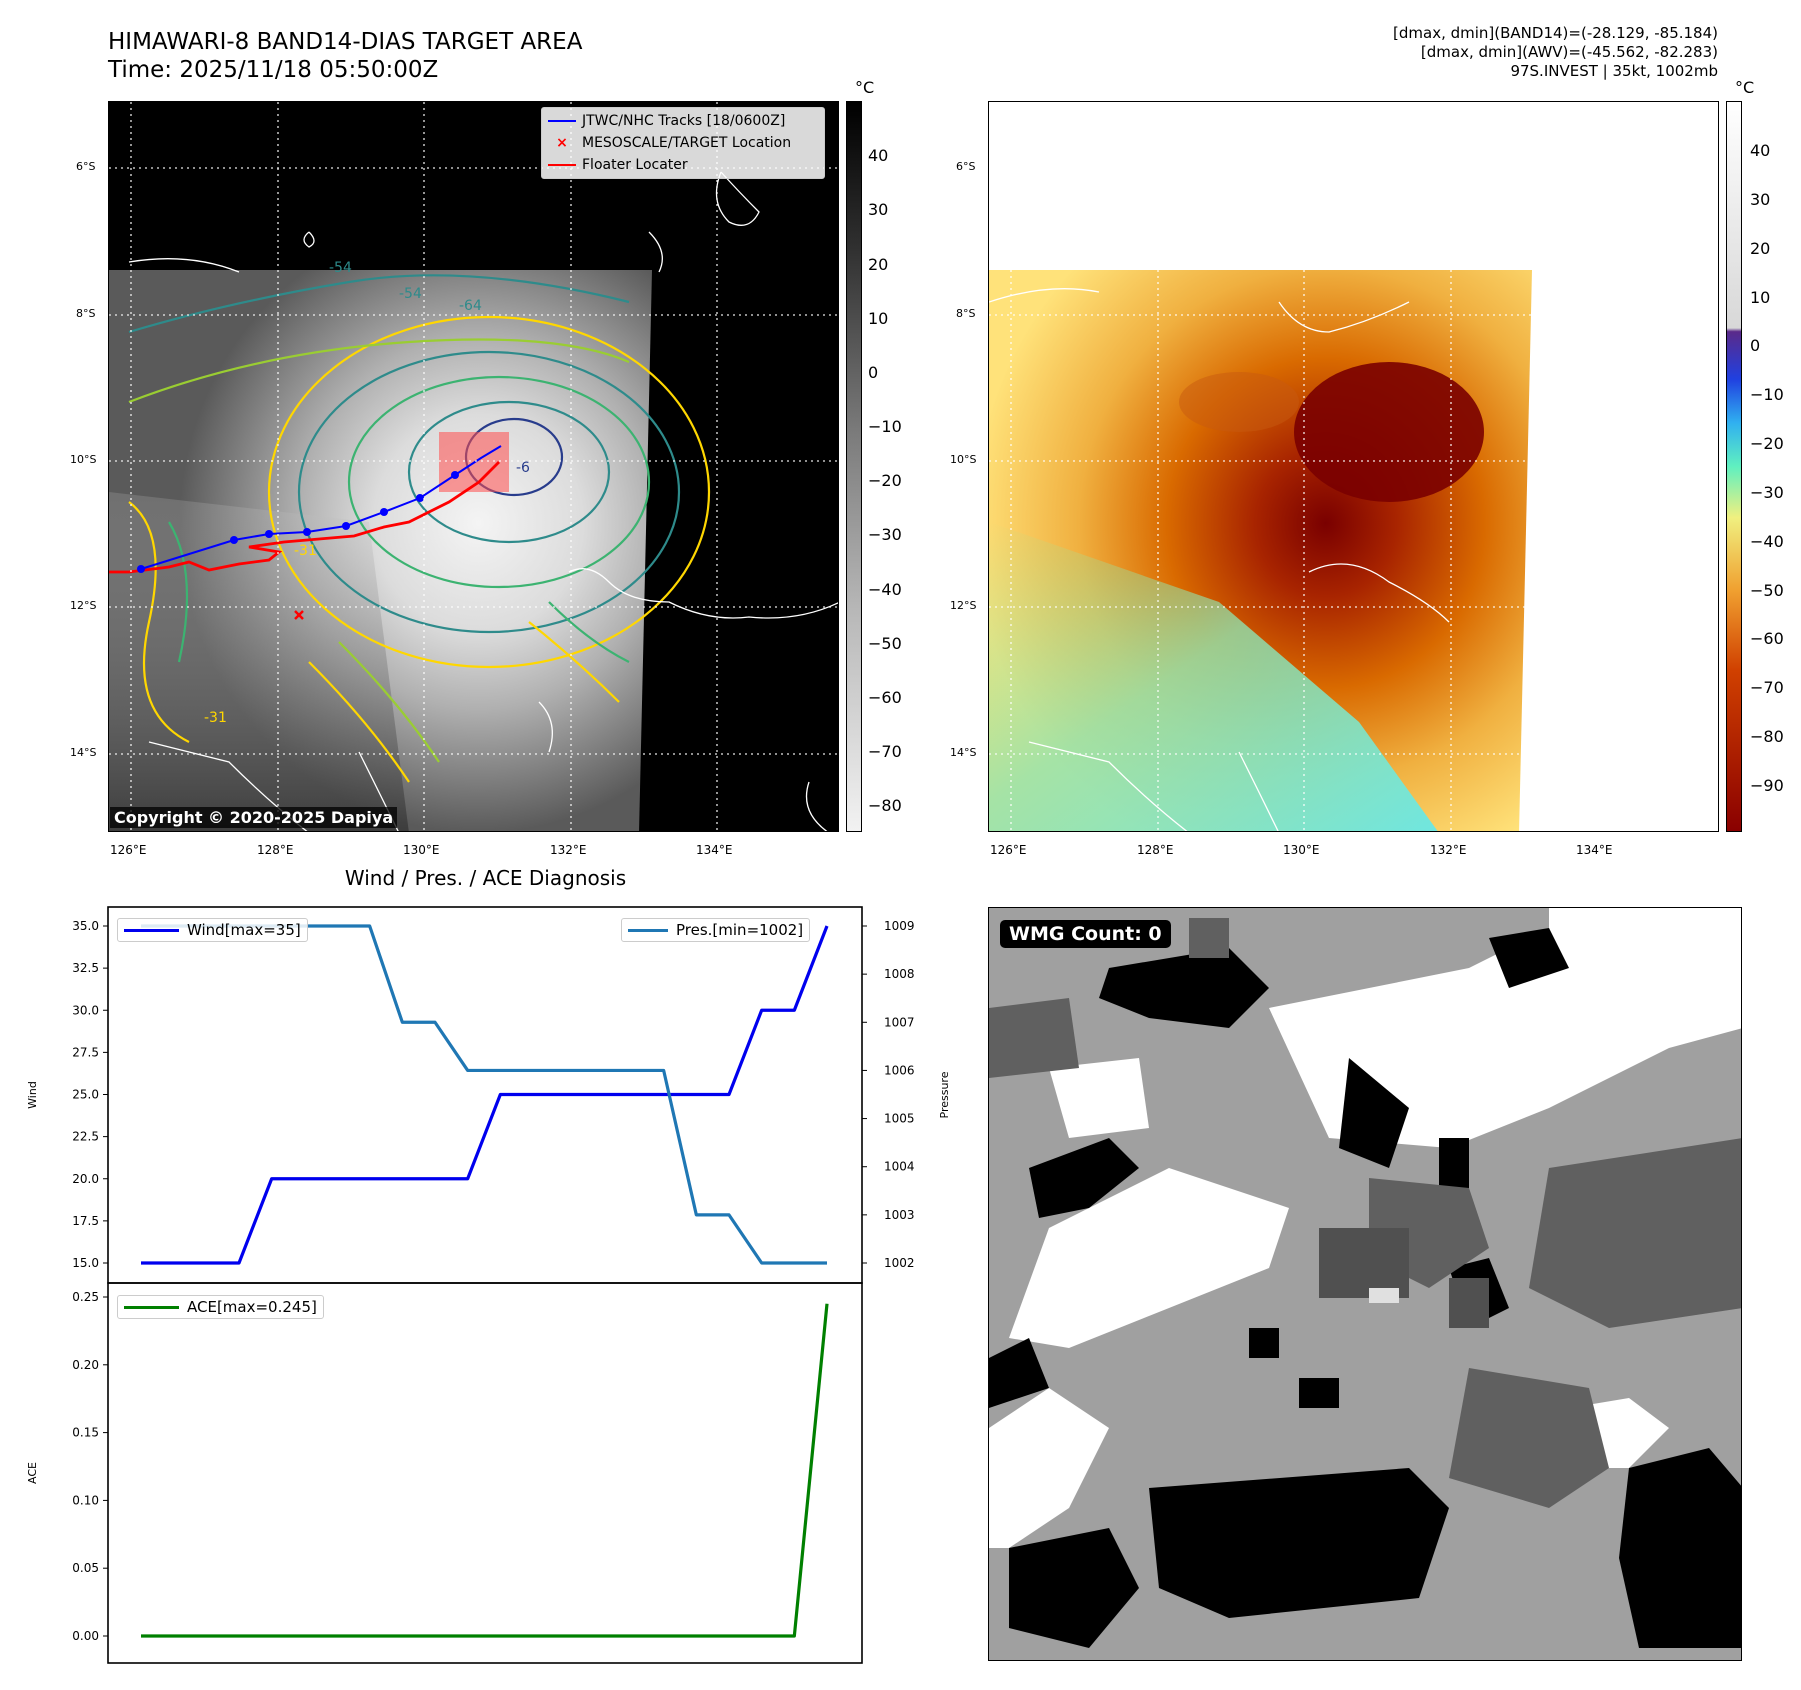  Describe the element at coordinates (254, 817) in the screenshot. I see `copyright-notice: Copyright © 2020-2025 Dapiya` at that location.